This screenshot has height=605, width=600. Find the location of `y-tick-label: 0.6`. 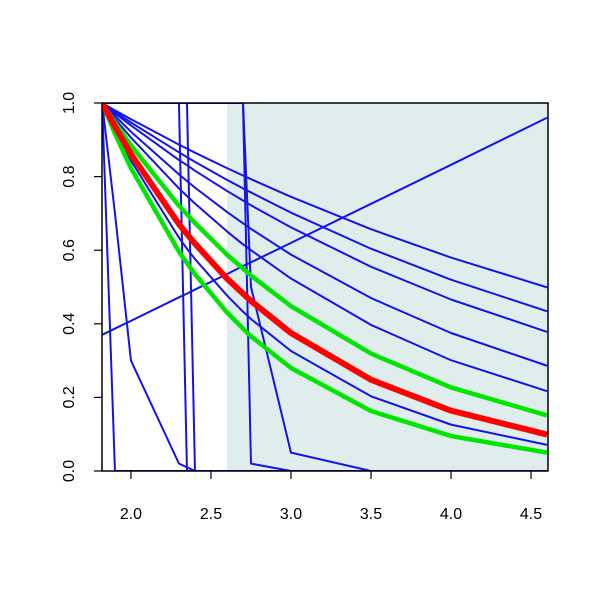

y-tick-label: 0.6 is located at coordinates (69, 250).